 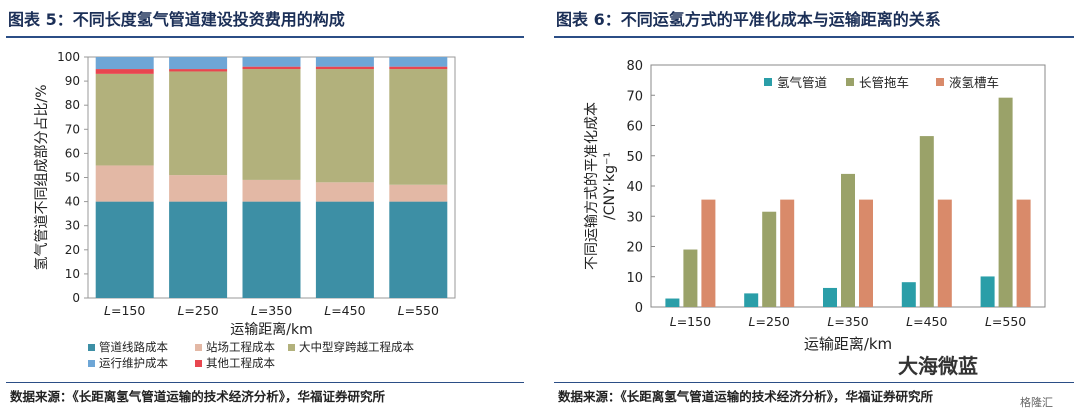 I want to click on left-bottom-rule, so click(x=265, y=382).